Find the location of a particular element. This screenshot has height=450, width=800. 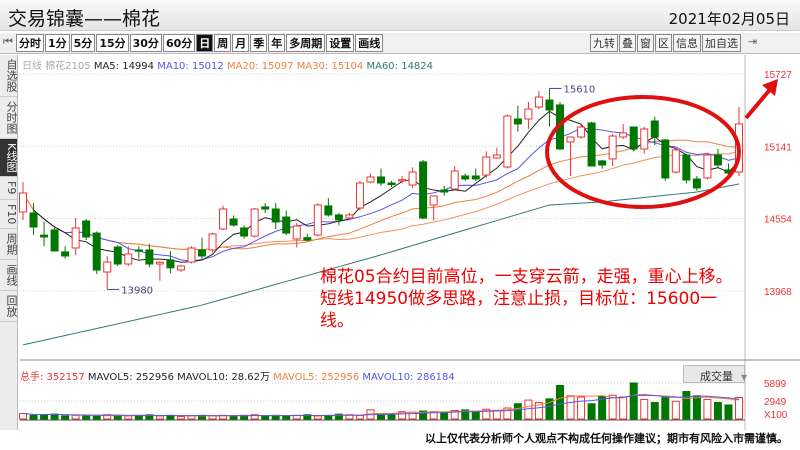

date-label: 2021年02月05日 is located at coordinates (729, 19).